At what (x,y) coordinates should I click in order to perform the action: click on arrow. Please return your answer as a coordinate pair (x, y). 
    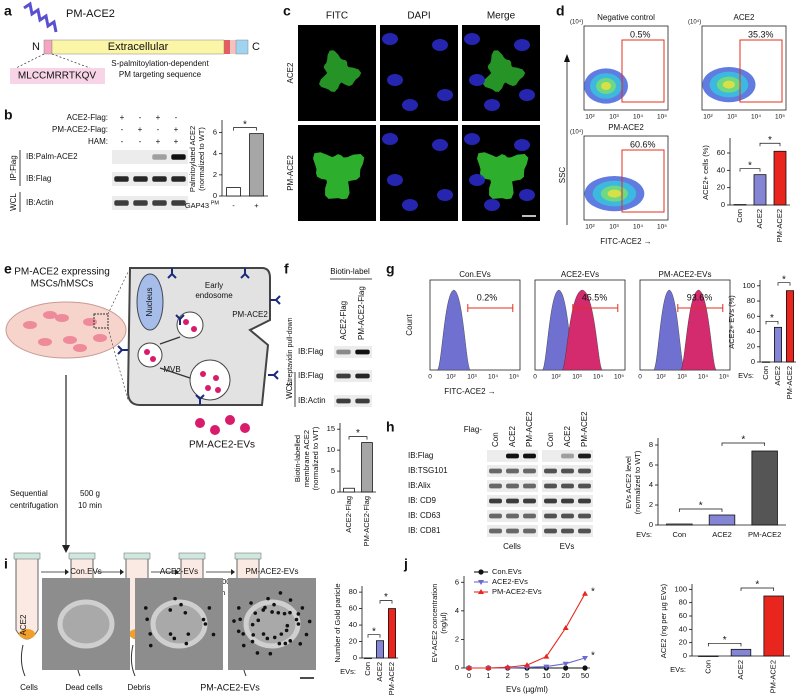
    Looking at the image, I should click on (23, 660).